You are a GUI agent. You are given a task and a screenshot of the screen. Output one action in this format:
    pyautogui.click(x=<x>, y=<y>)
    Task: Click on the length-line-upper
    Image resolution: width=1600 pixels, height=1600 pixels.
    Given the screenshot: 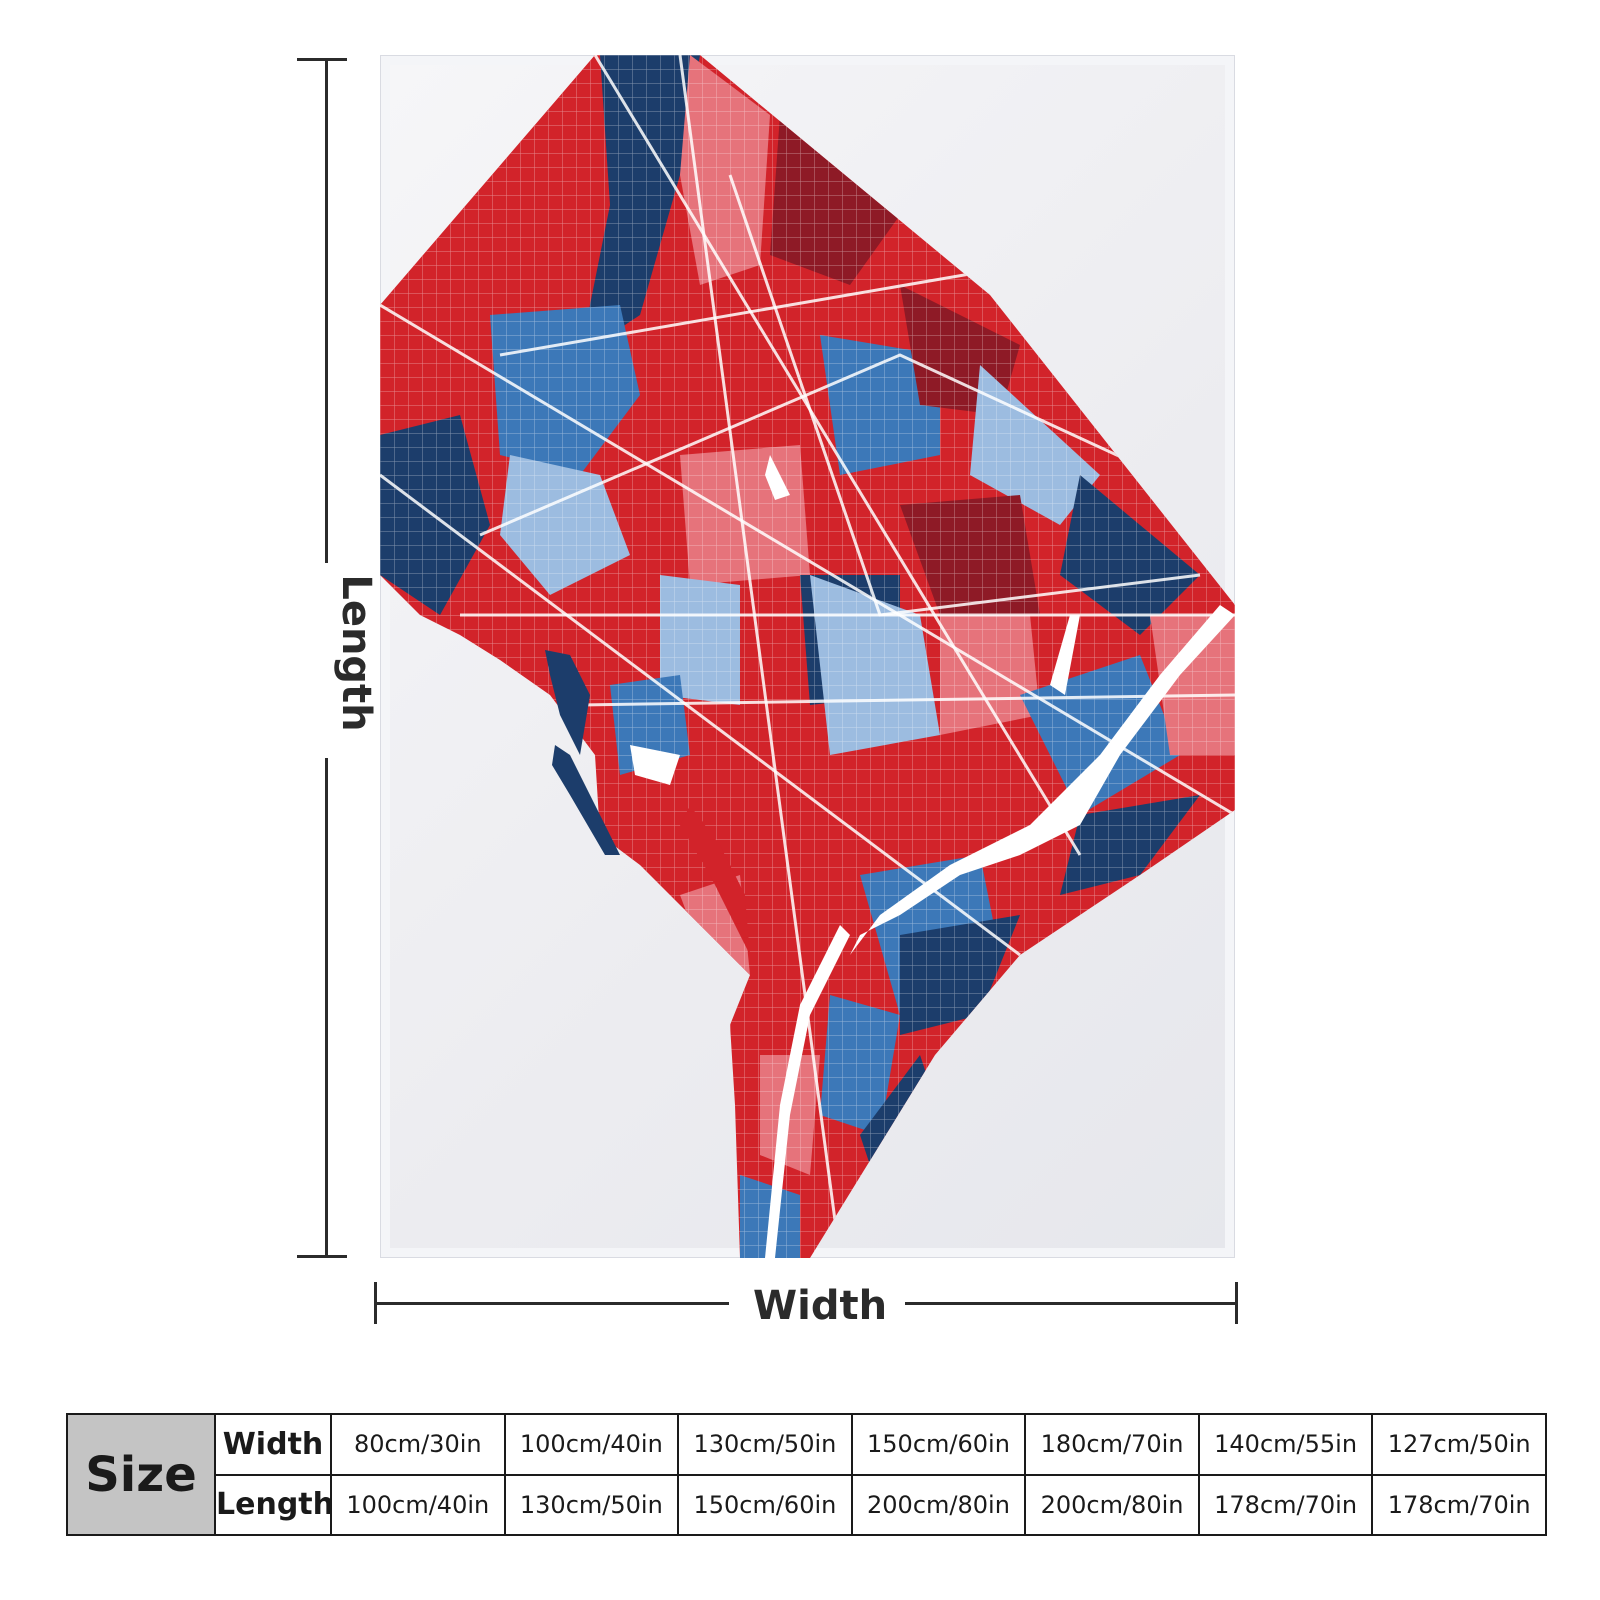 What is the action you would take?
    pyautogui.click(x=326, y=310)
    